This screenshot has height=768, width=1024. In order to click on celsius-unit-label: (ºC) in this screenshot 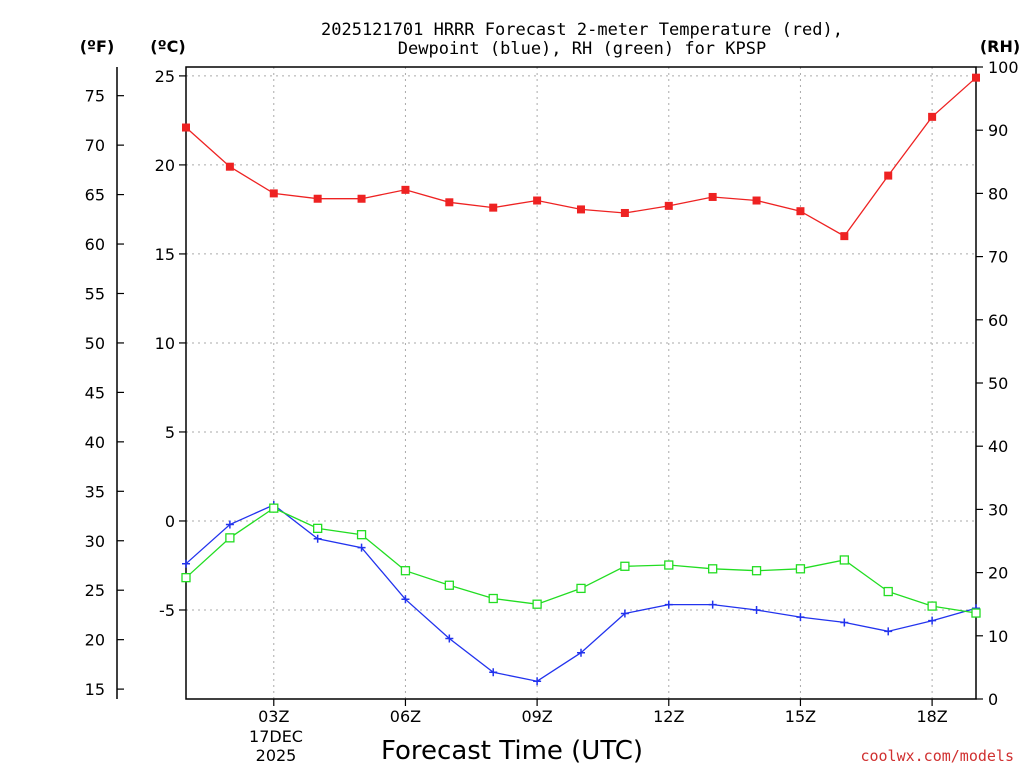, I will do `click(167, 46)`.